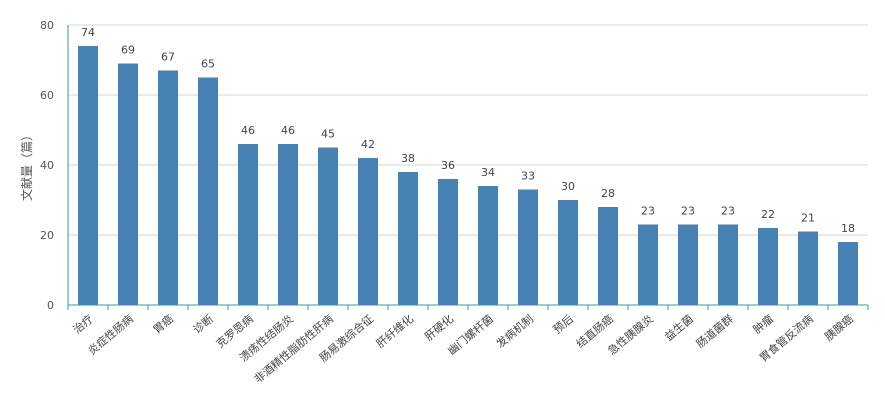  I want to click on bar-value-label: 21, so click(808, 218).